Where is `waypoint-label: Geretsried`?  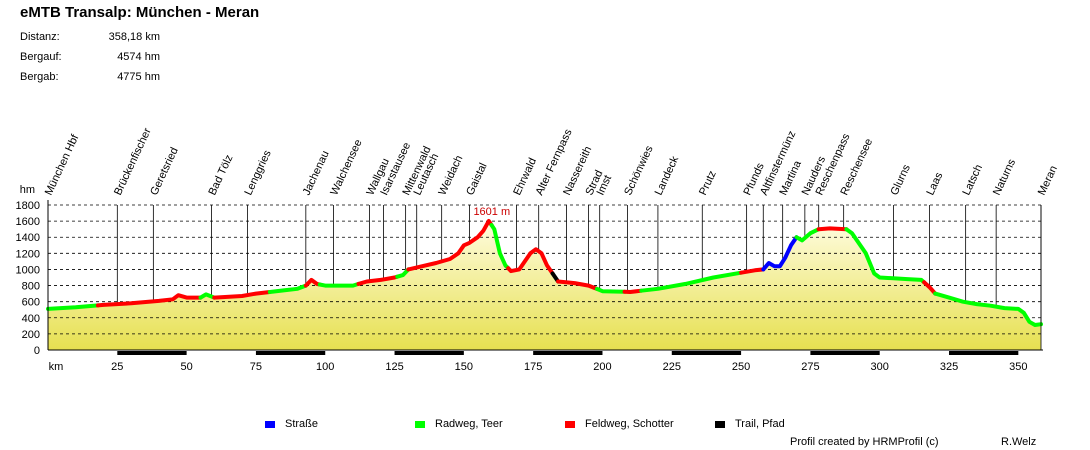
waypoint-label: Geretsried is located at coordinates (164, 172).